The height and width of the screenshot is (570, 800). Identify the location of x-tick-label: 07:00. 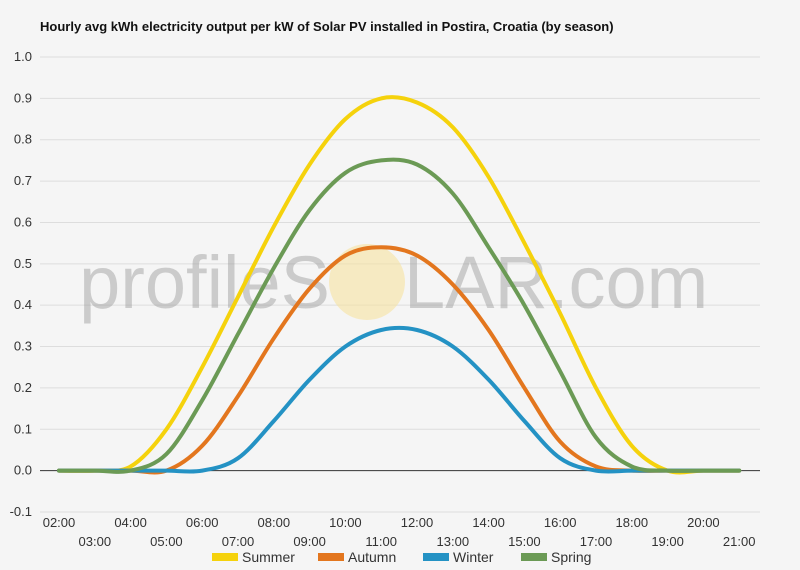
(238, 541).